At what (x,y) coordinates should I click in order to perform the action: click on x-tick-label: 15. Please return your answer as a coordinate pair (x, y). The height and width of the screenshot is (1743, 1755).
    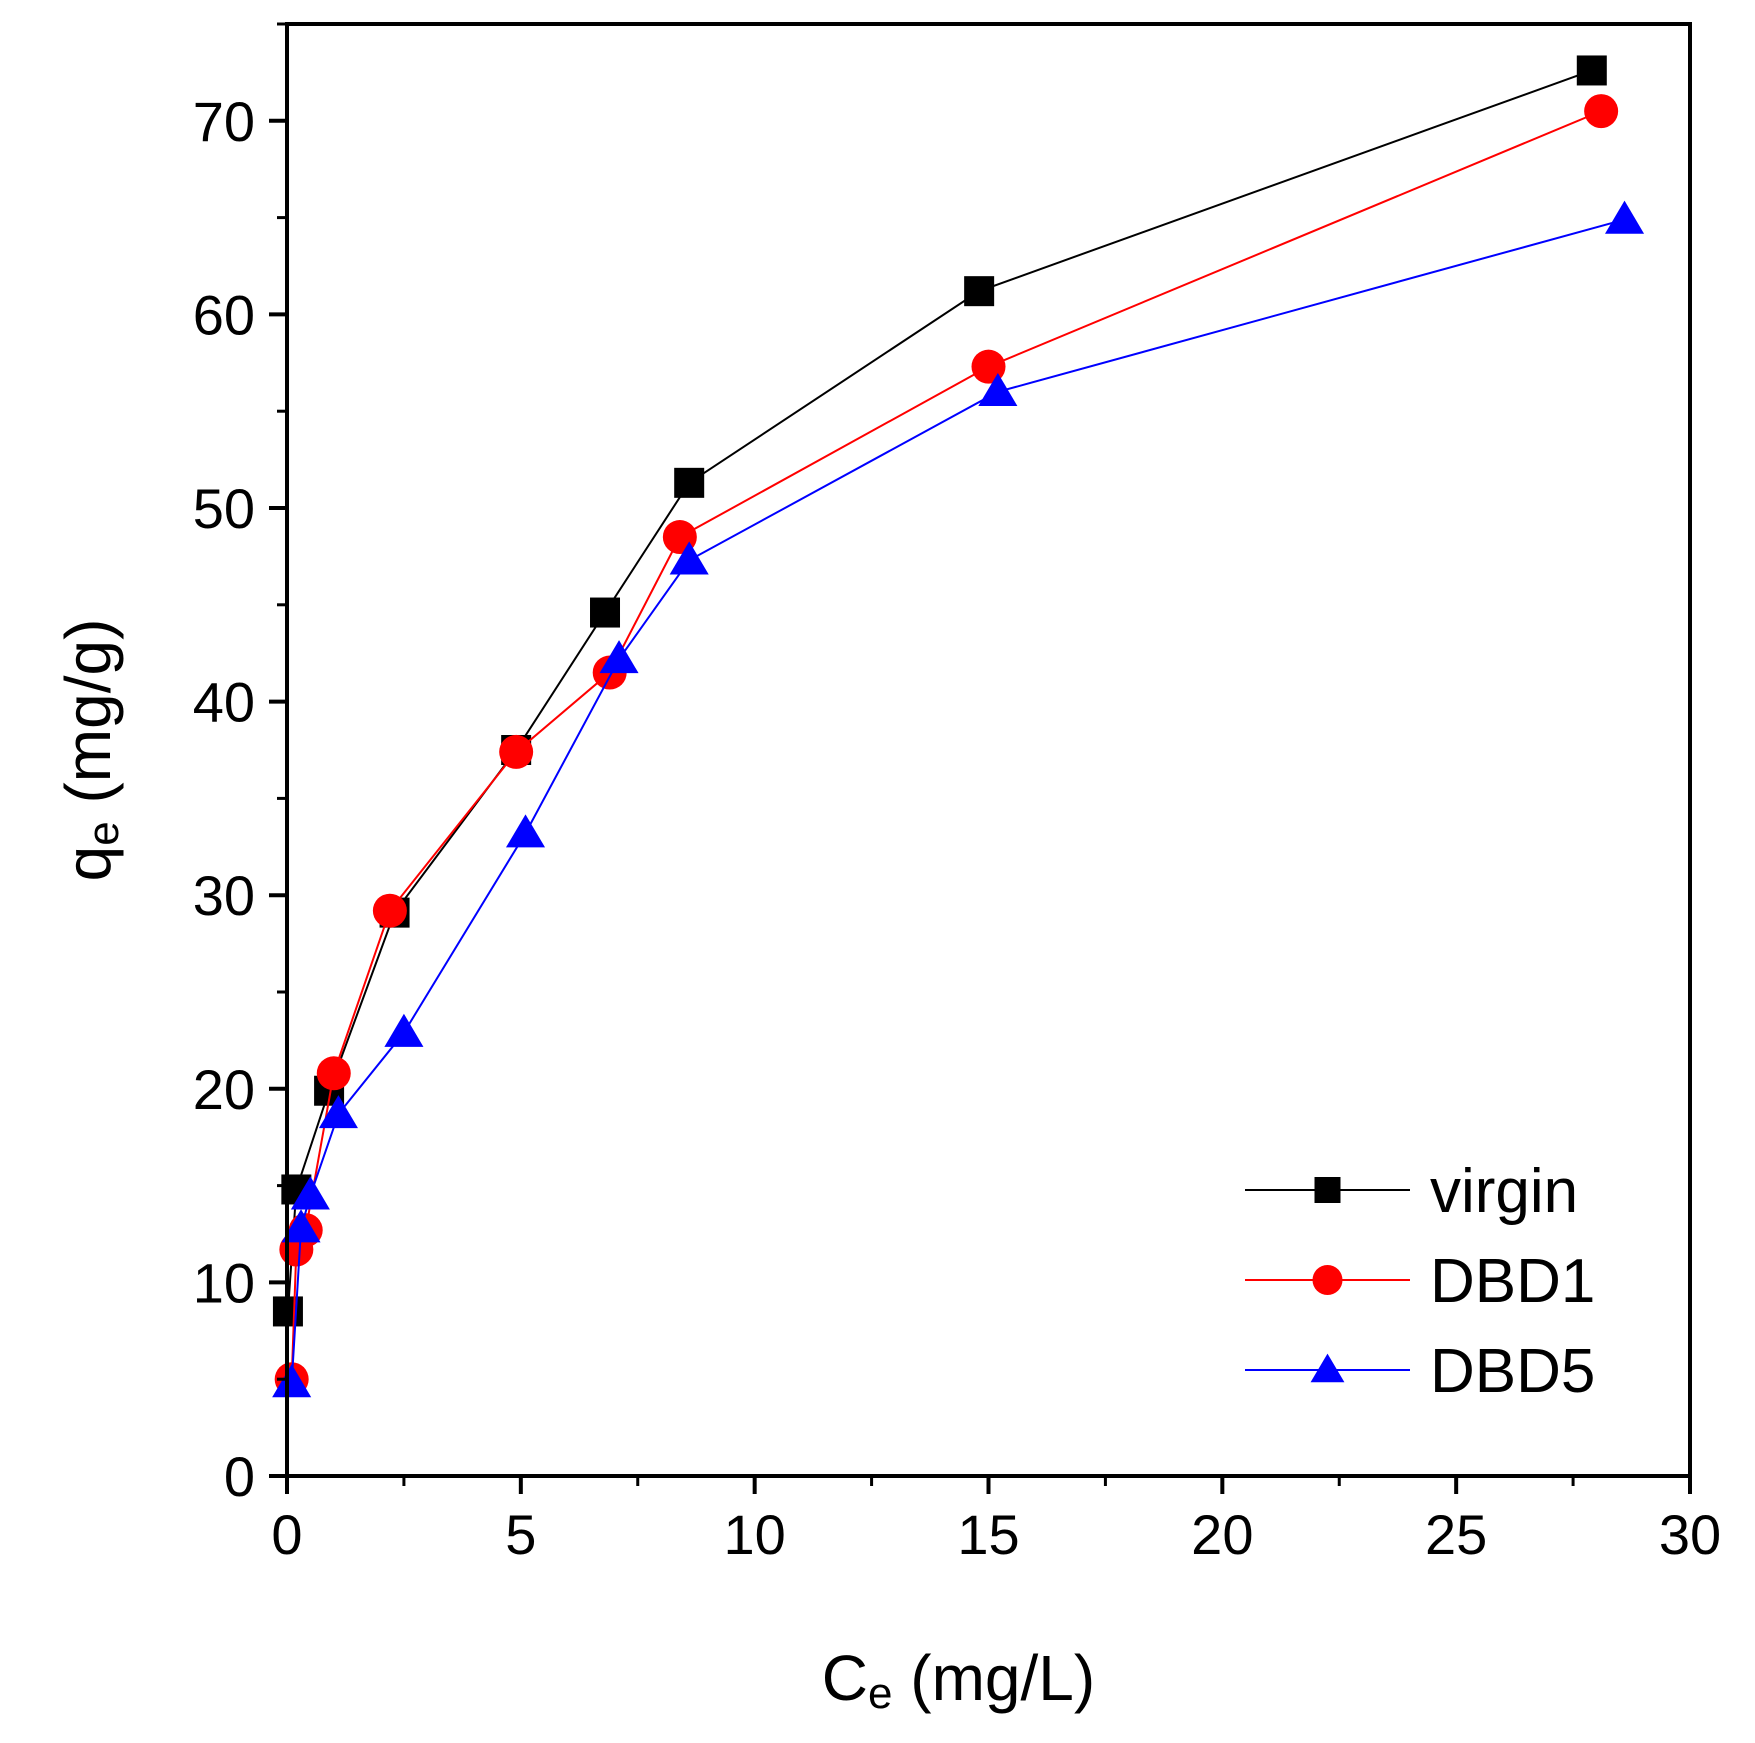
    Looking at the image, I should click on (988, 1534).